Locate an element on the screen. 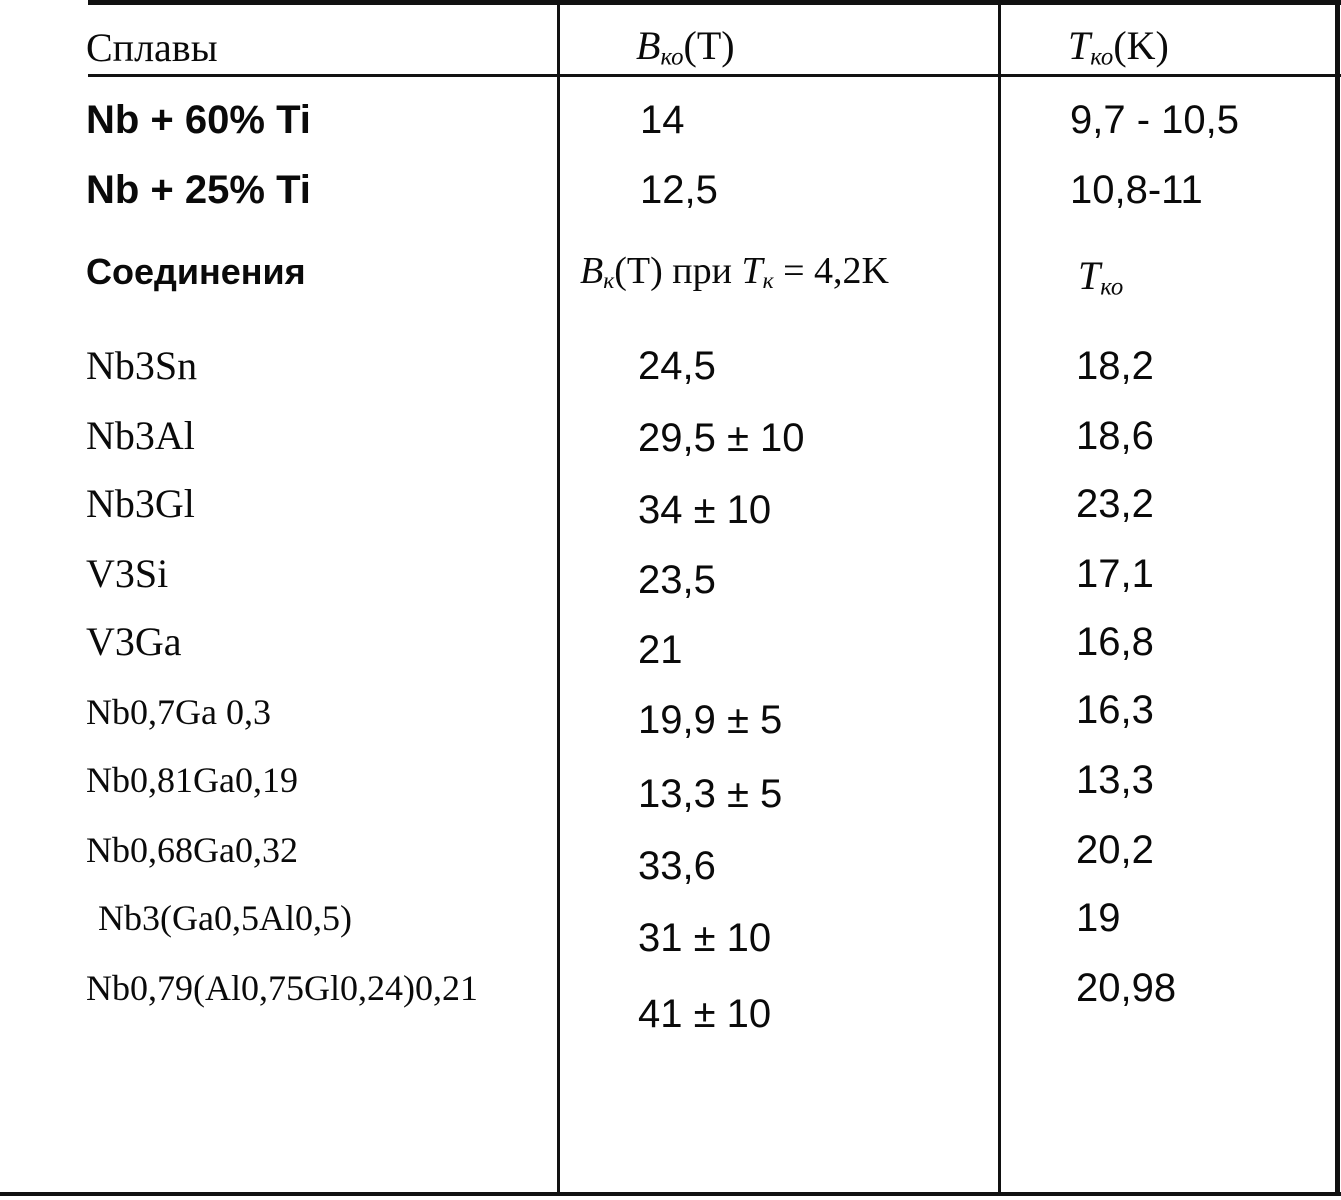  header-tko-unit: (K) is located at coordinates (1141, 45).